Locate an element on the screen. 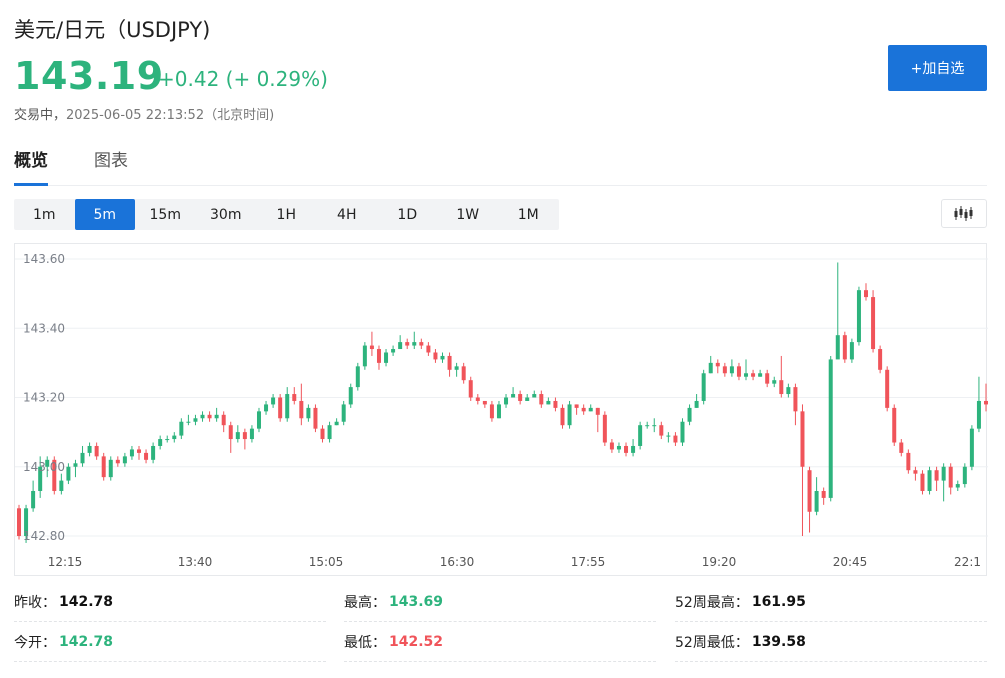 The width and height of the screenshot is (1005, 678). x-tick-label: 12:15 is located at coordinates (65, 562).